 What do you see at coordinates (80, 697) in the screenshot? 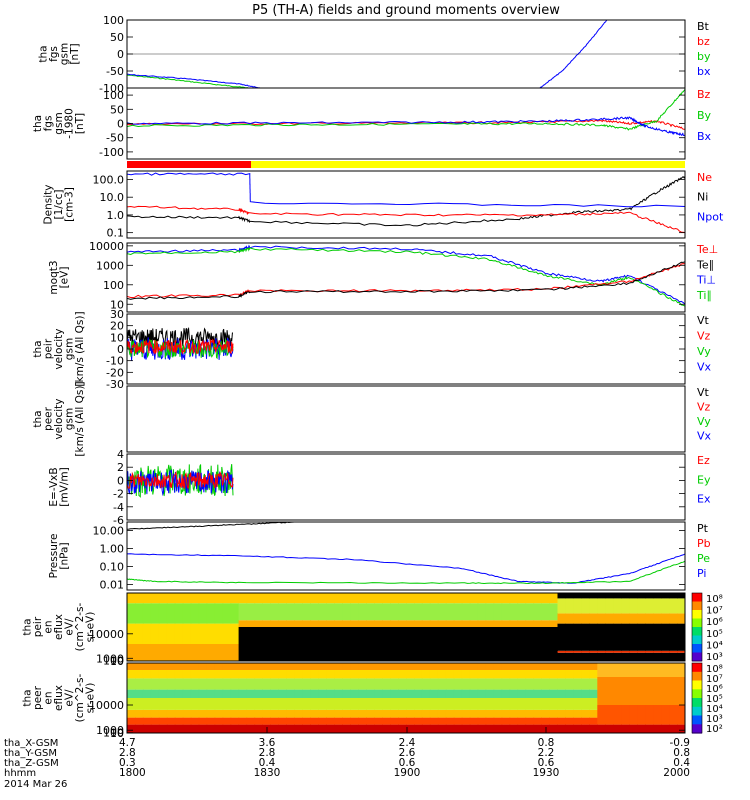
I see `peer-en-ylabel: (cm^2-s-` at bounding box center [80, 697].